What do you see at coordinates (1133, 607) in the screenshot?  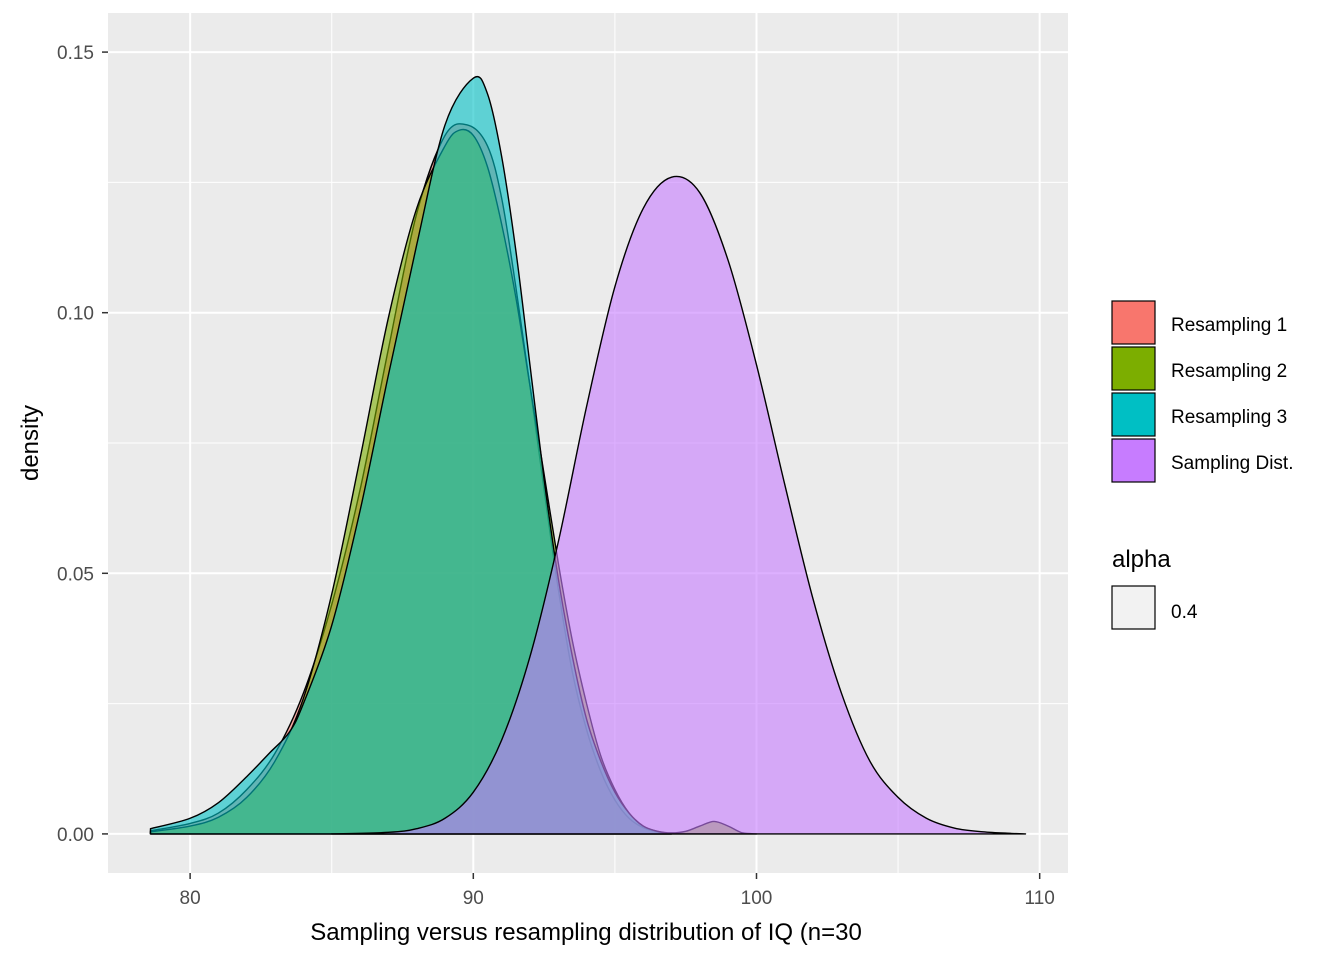 I see `alpha-legend-key` at bounding box center [1133, 607].